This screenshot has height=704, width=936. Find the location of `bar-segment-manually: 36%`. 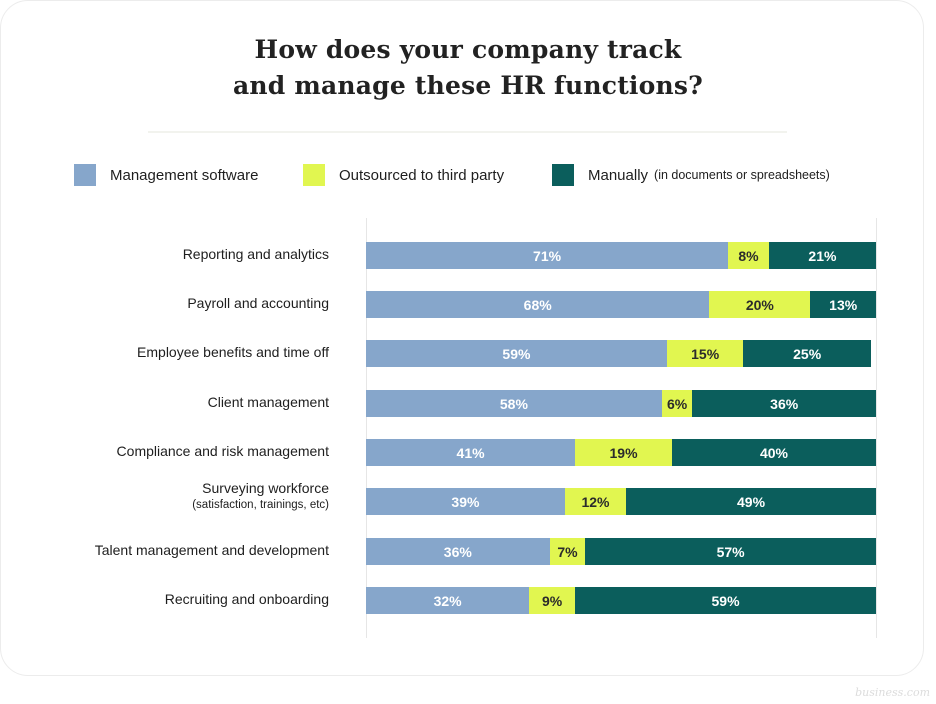

bar-segment-manually: 36% is located at coordinates (784, 403).